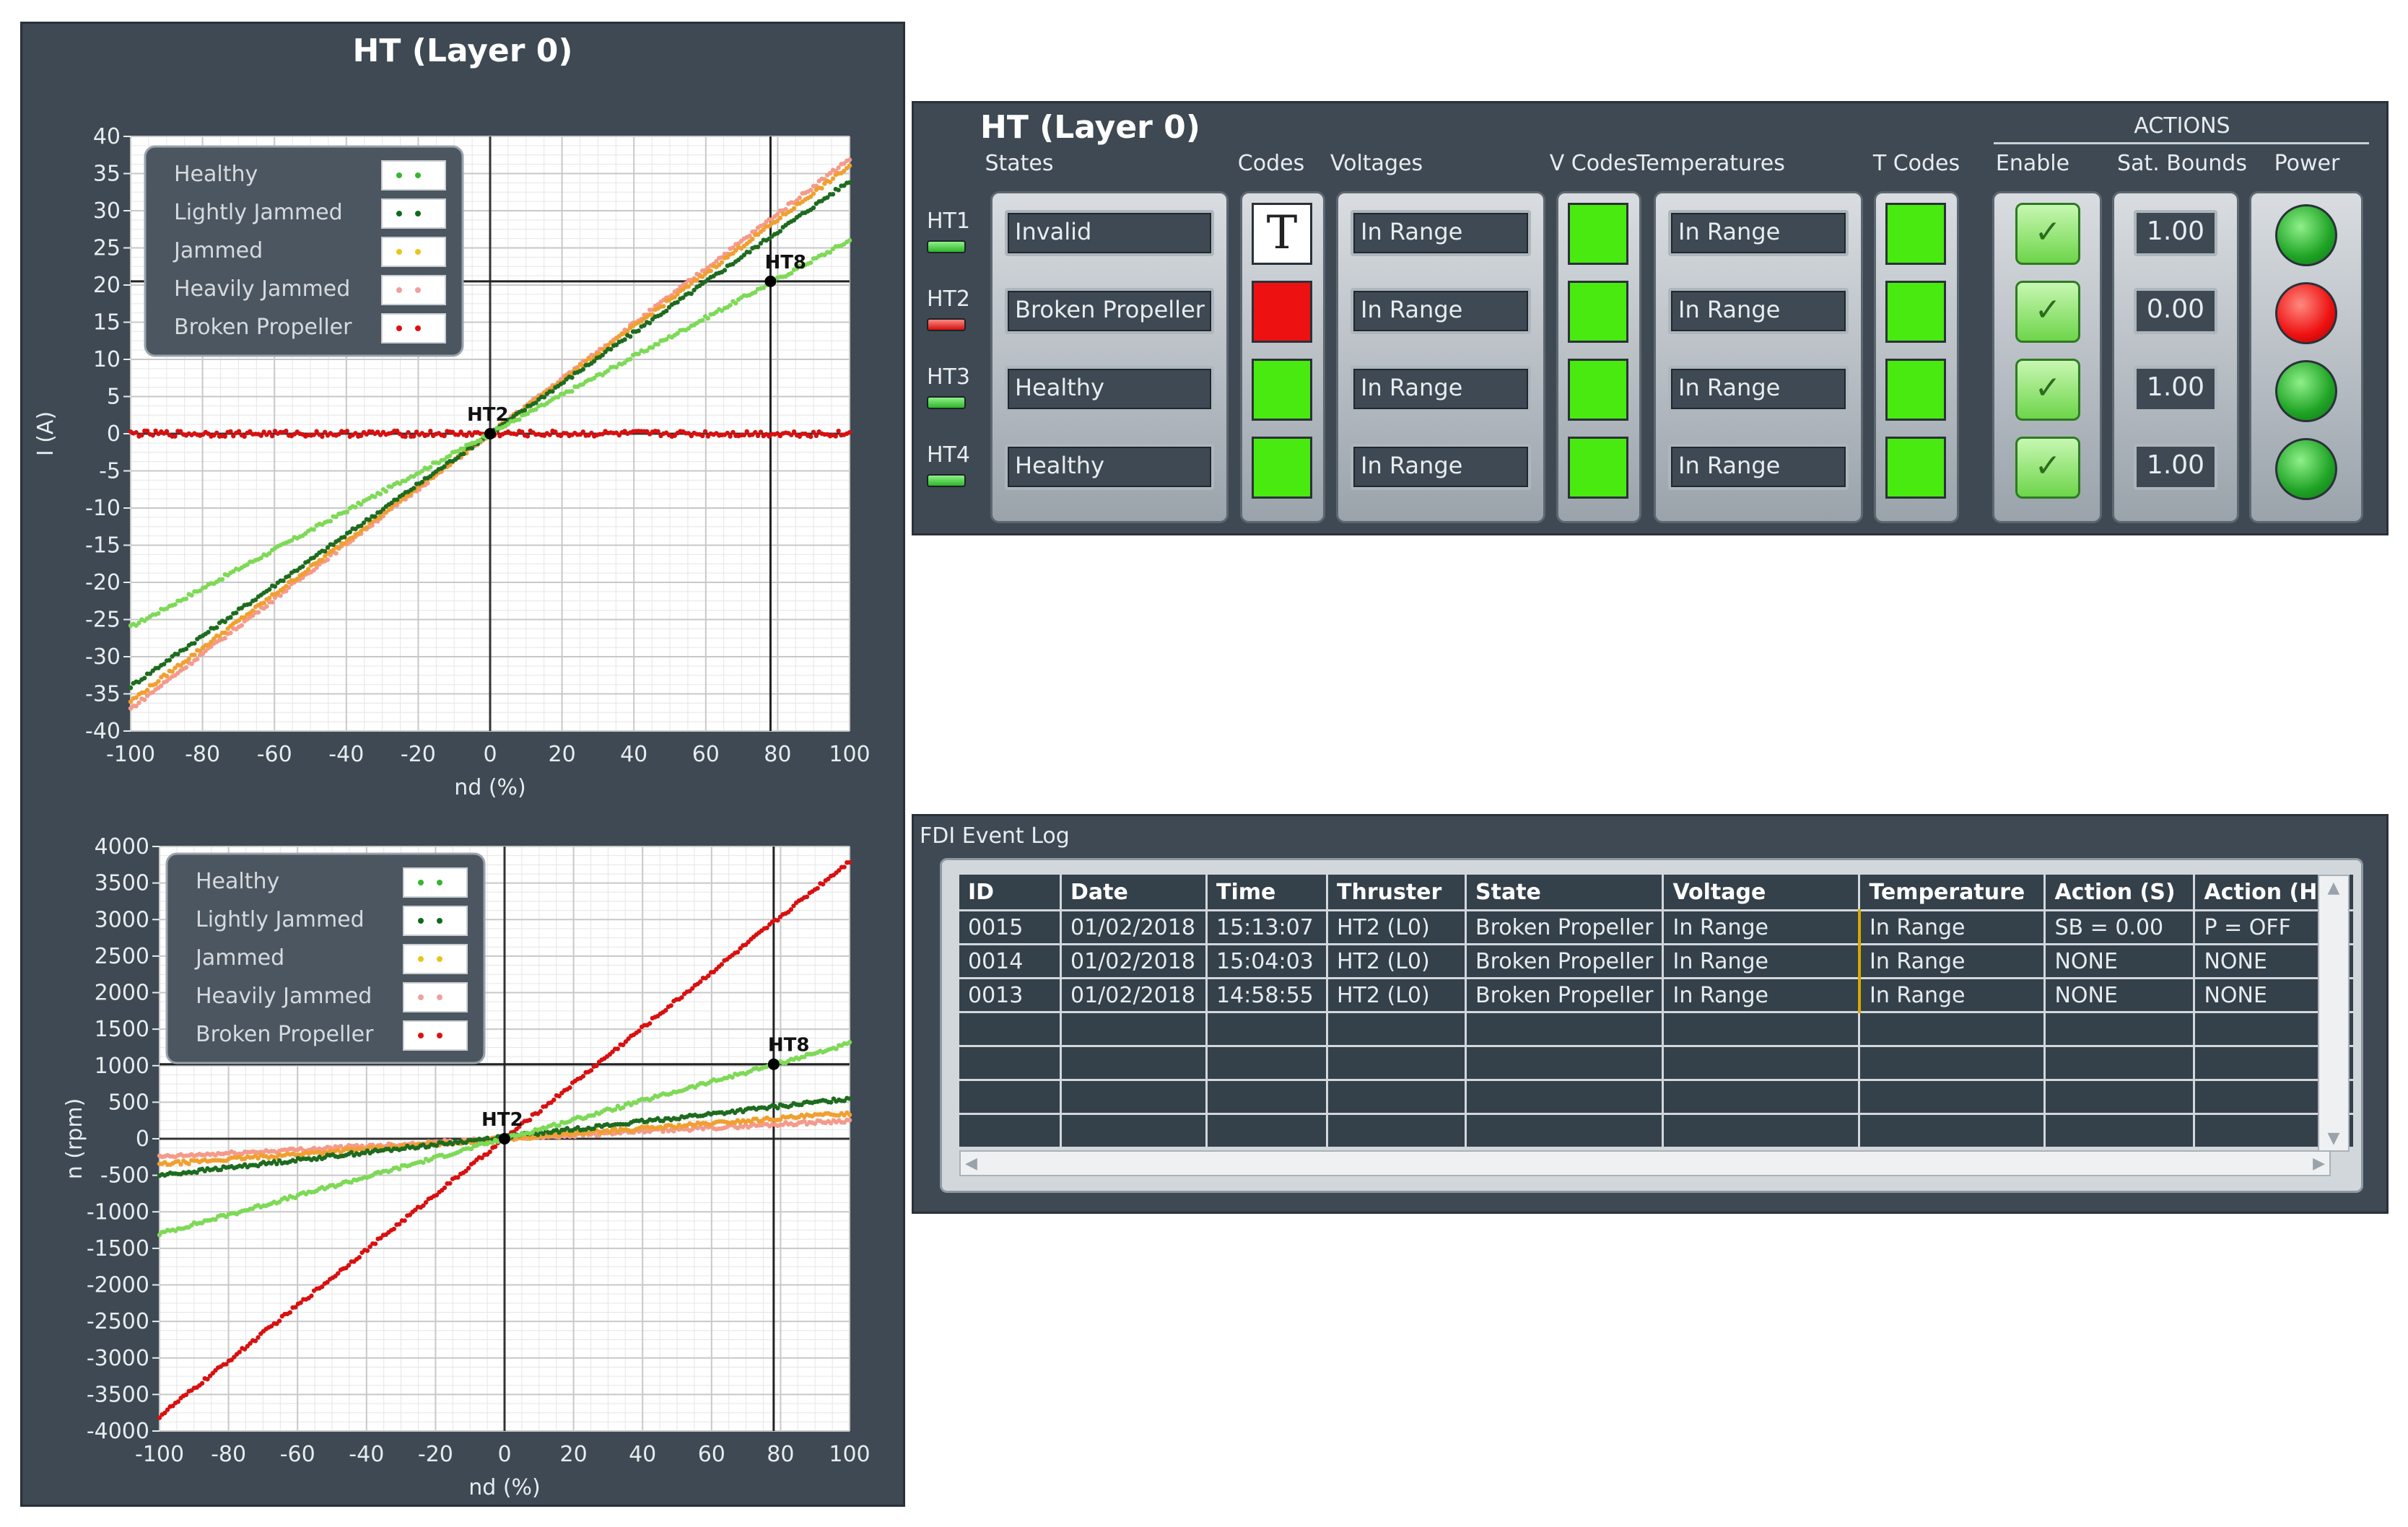 This screenshot has width=2408, height=1527. Describe the element at coordinates (1915, 468) in the screenshot. I see `ht4-t-code-indicator` at that location.